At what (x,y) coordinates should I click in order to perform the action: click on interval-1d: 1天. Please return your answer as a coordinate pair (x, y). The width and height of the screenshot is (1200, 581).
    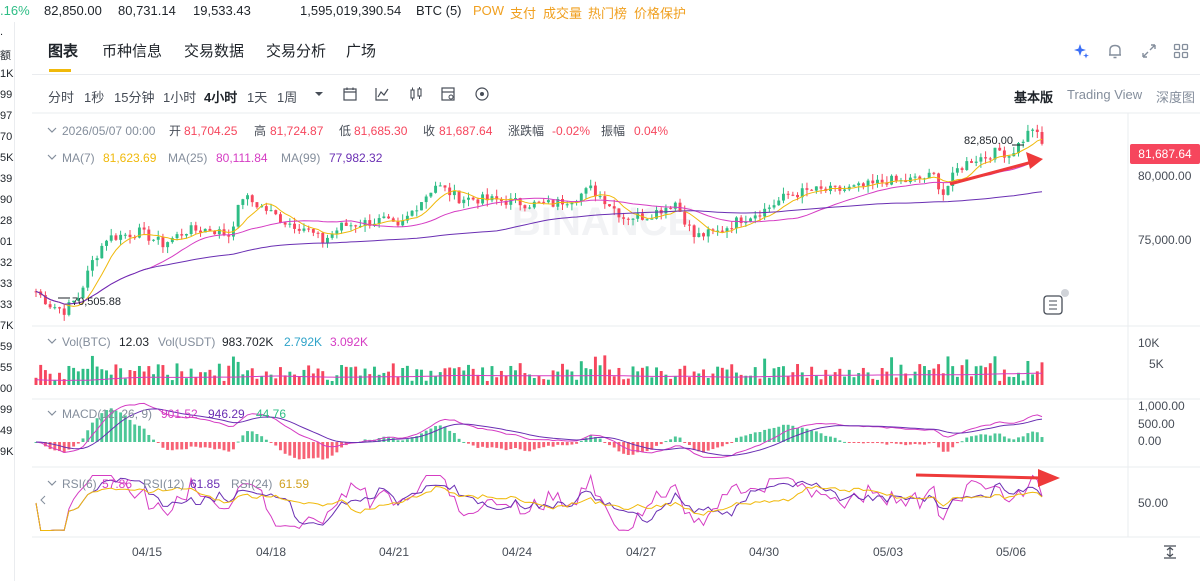
    Looking at the image, I should click on (257, 97).